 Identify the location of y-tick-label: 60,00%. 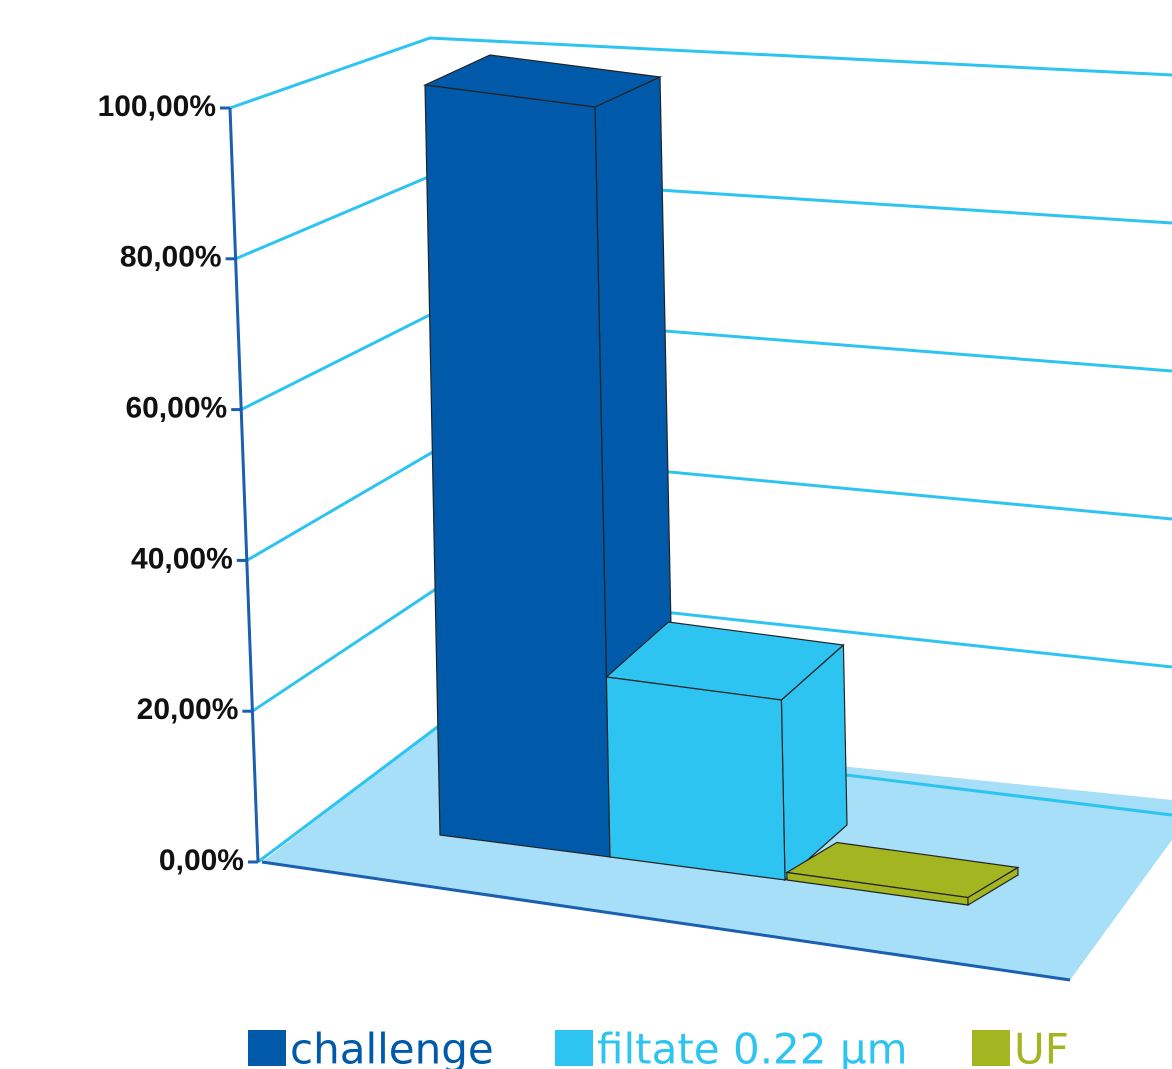
(176, 408).